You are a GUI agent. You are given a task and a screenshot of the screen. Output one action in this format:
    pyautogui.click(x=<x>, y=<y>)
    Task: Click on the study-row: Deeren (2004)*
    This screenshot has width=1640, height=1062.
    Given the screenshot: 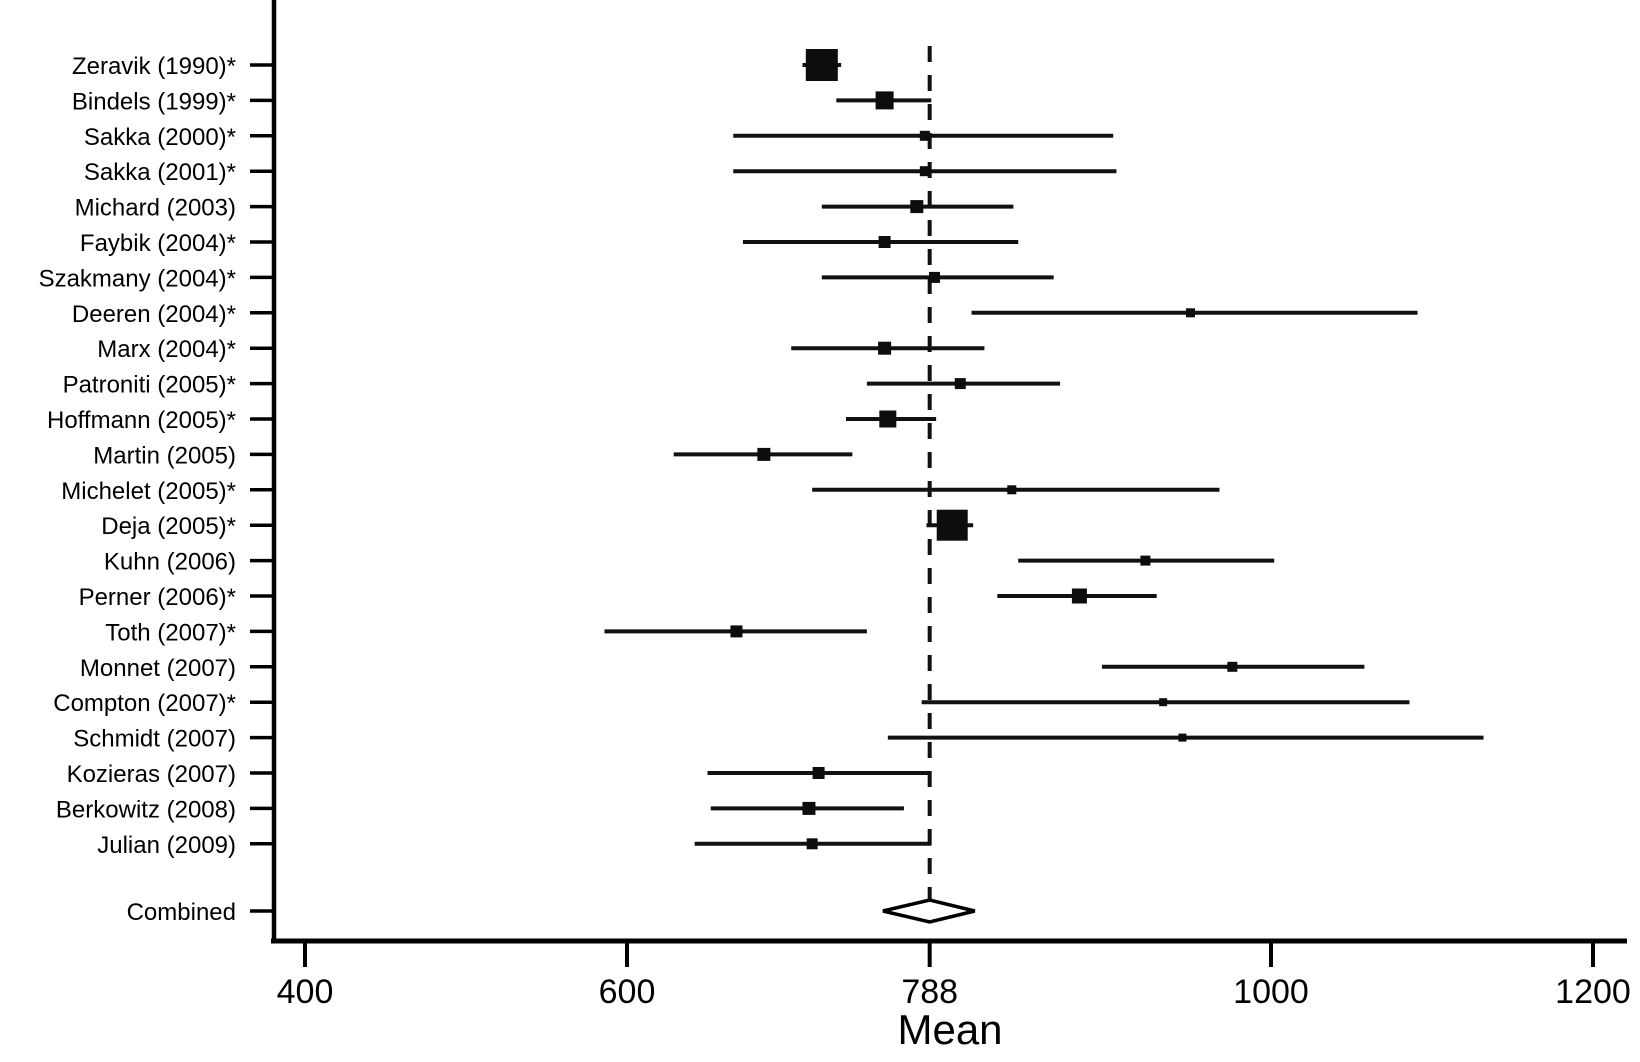 What is the action you would take?
    pyautogui.click(x=745, y=314)
    